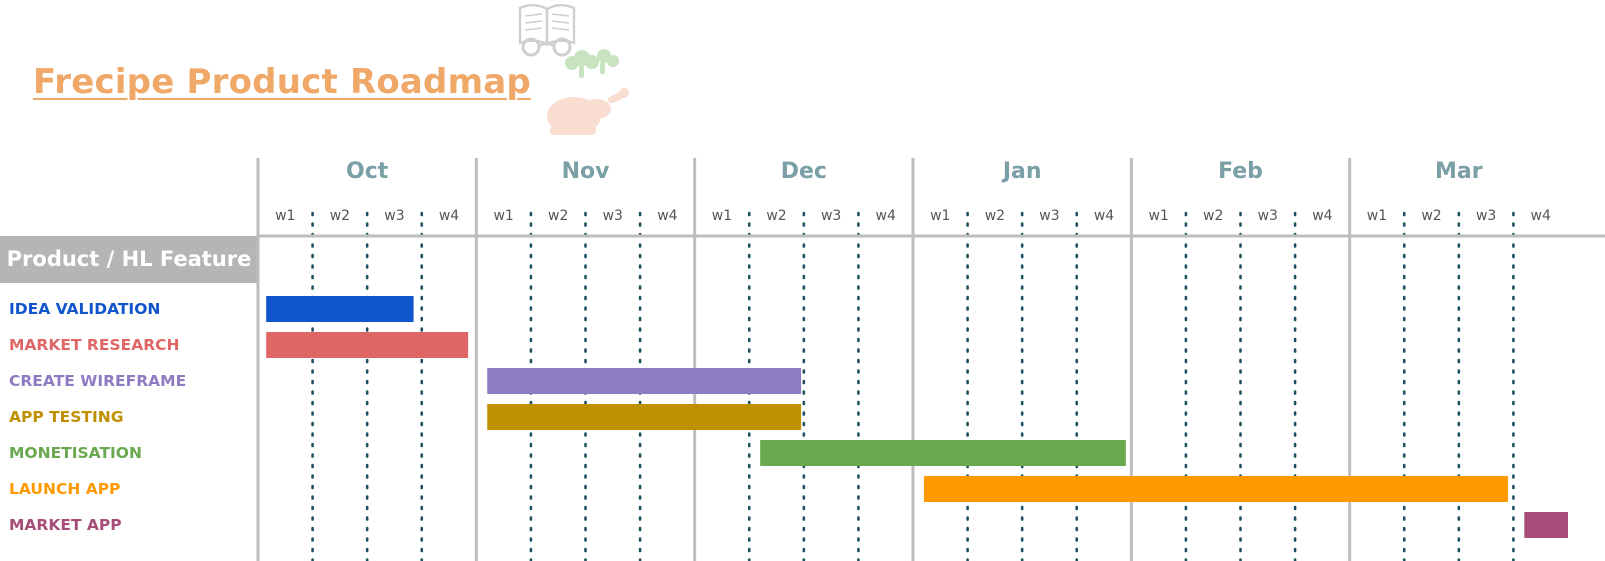 The height and width of the screenshot is (561, 1605). Describe the element at coordinates (588, 111) in the screenshot. I see `roast-chicken-icon` at that location.